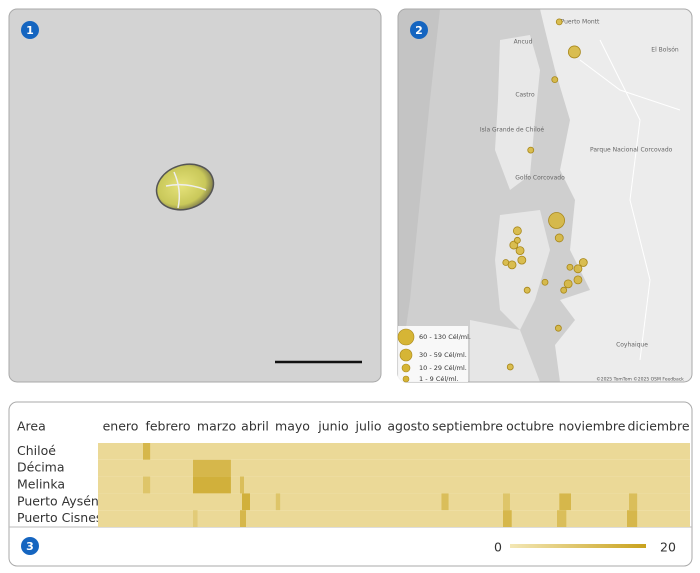  I want to click on row-label: Puerto Aysén, so click(58, 500).